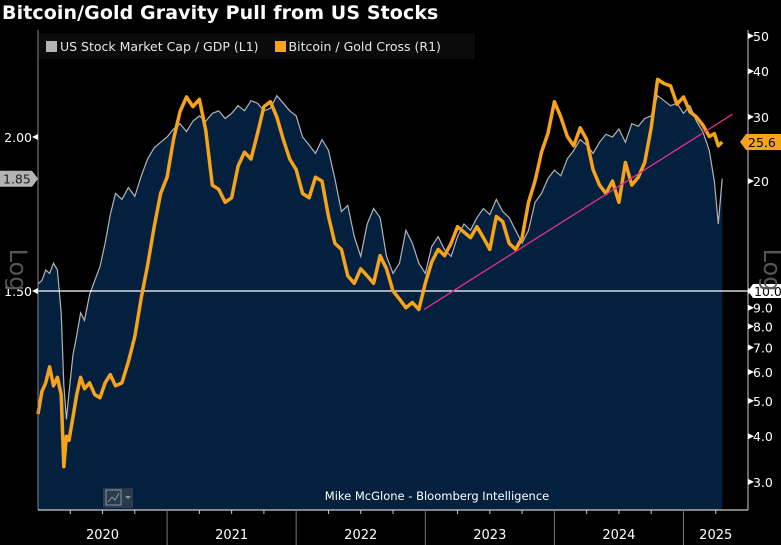 Image resolution: width=781 pixels, height=545 pixels. What do you see at coordinates (761, 71) in the screenshot?
I see `right-tick-label: 40` at bounding box center [761, 71].